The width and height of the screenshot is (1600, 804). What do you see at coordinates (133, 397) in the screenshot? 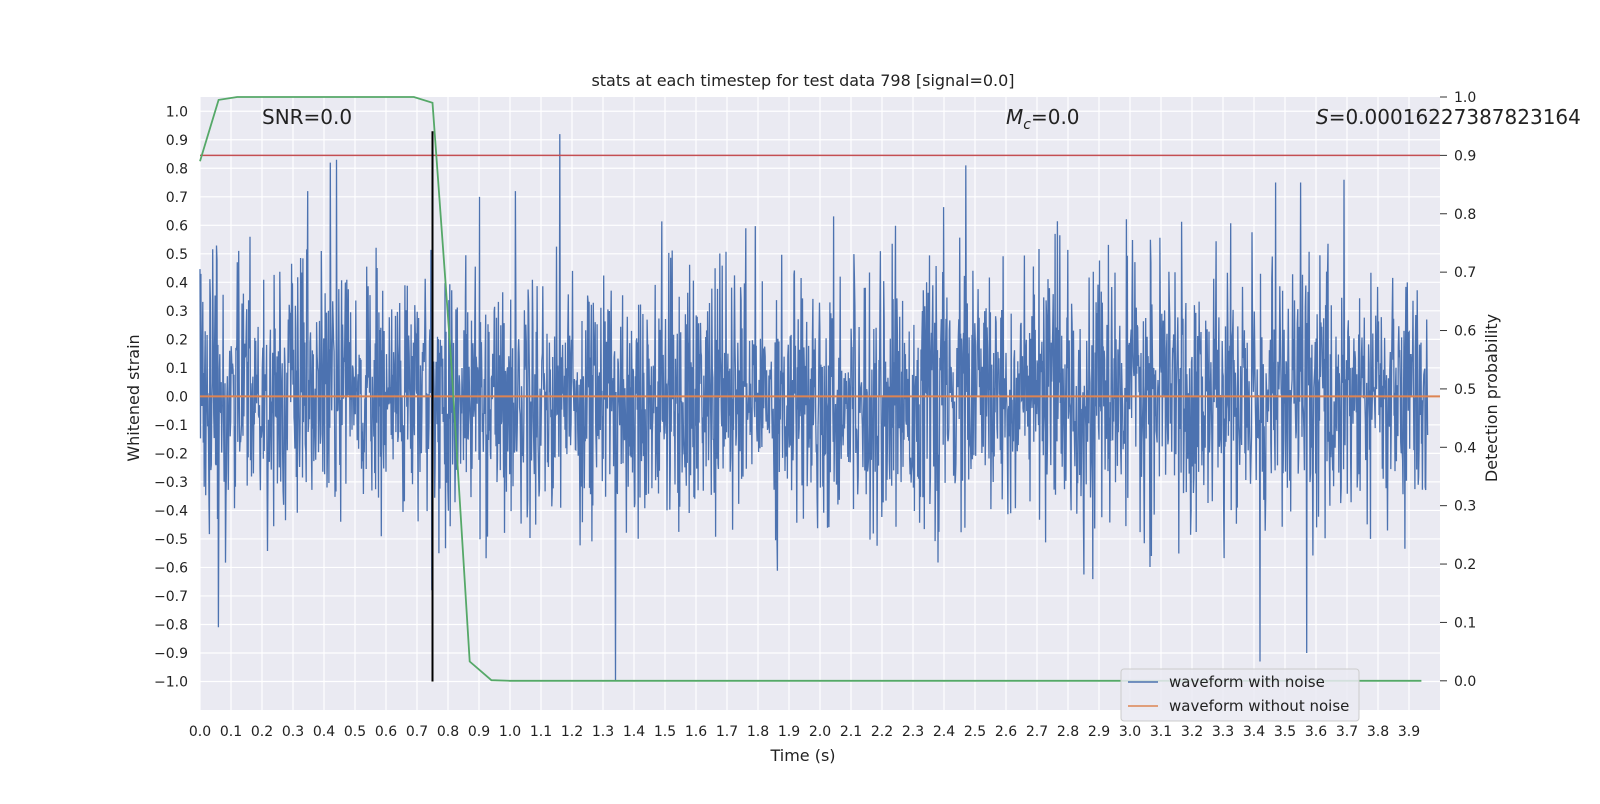
I see `y-axis-label: Whitened strain` at bounding box center [133, 397].